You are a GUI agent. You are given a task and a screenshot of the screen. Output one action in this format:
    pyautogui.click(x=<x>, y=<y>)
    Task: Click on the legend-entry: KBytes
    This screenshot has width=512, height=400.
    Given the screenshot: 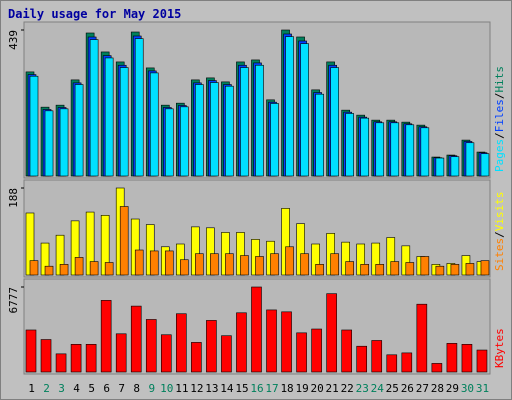 What is the action you would take?
    pyautogui.click(x=499, y=348)
    